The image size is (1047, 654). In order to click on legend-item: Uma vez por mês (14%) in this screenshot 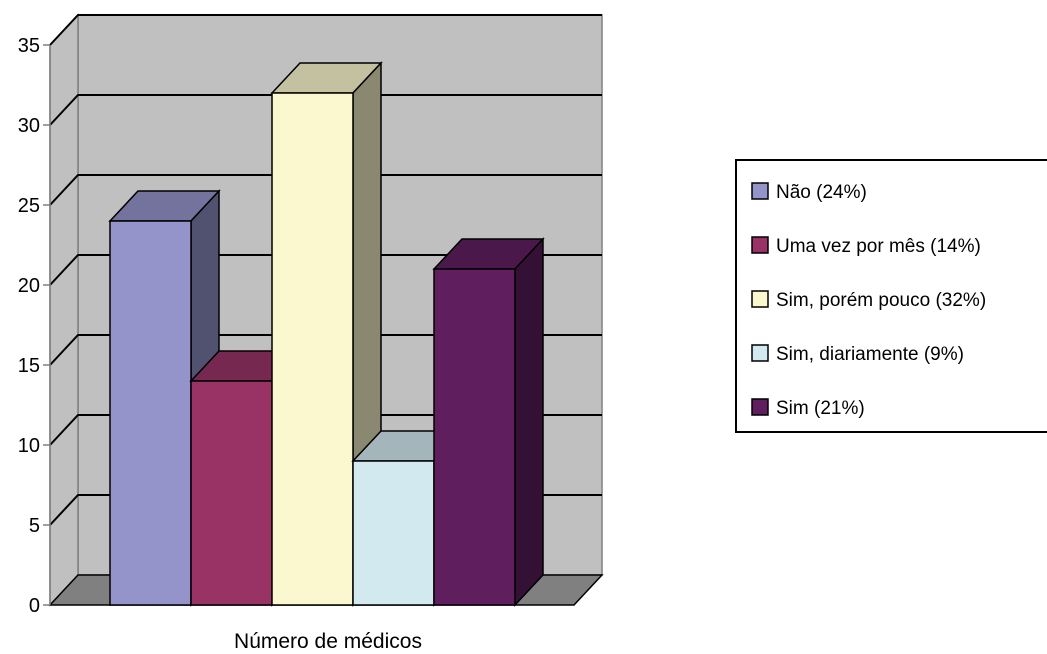, I will do `click(866, 246)`.